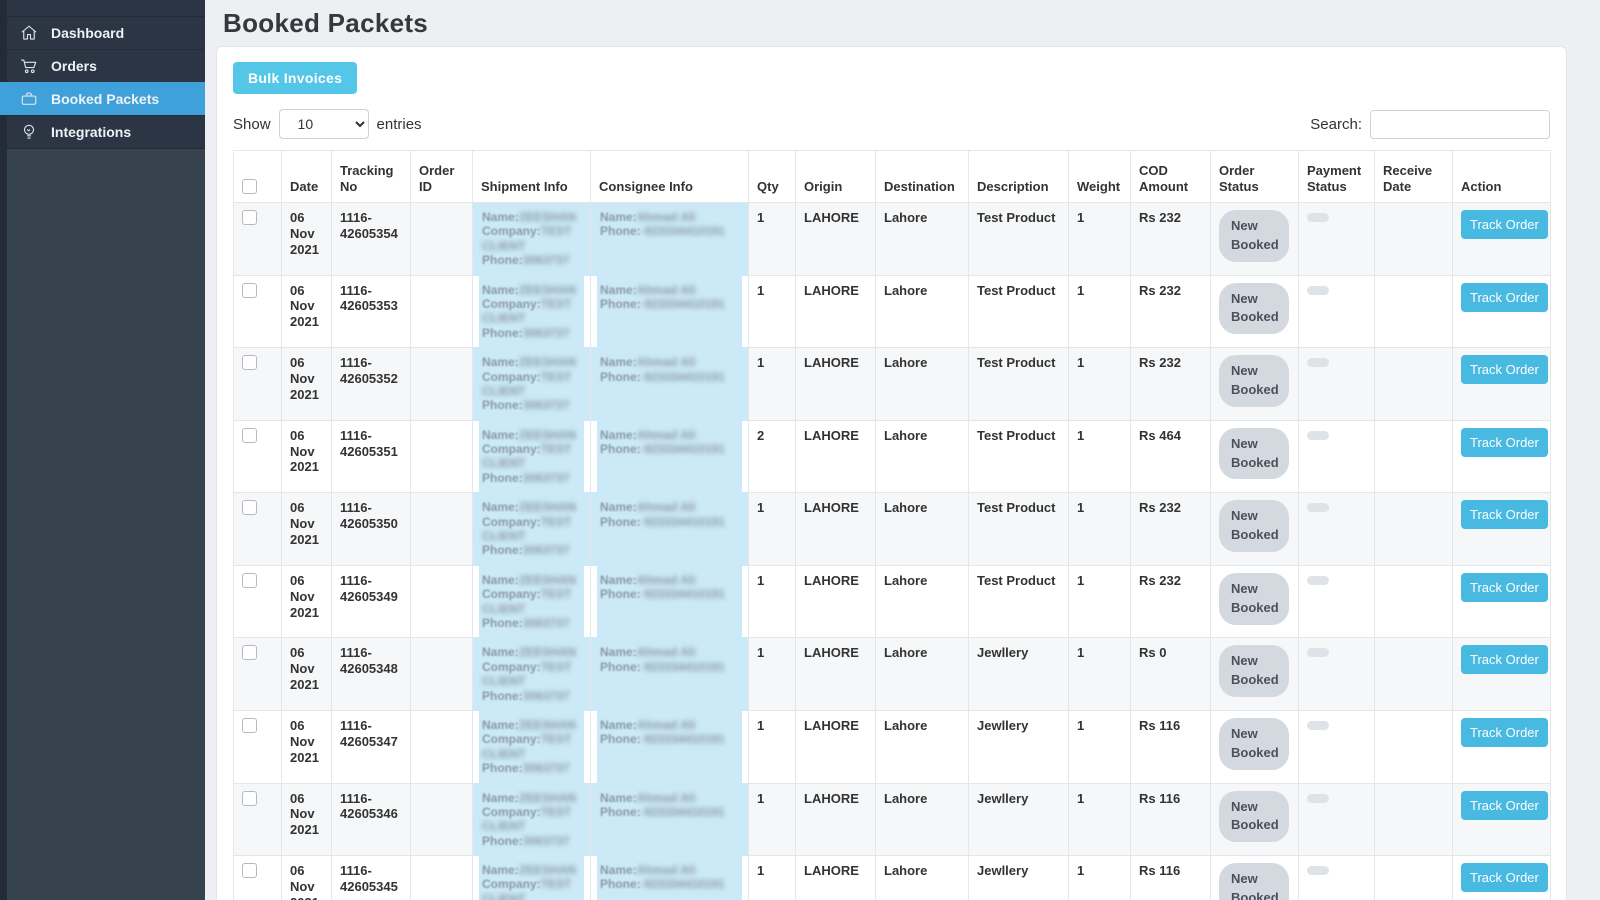 This screenshot has width=1600, height=900. Describe the element at coordinates (682, 521) in the screenshot. I see `consignee-phone-value: -923334410191` at that location.